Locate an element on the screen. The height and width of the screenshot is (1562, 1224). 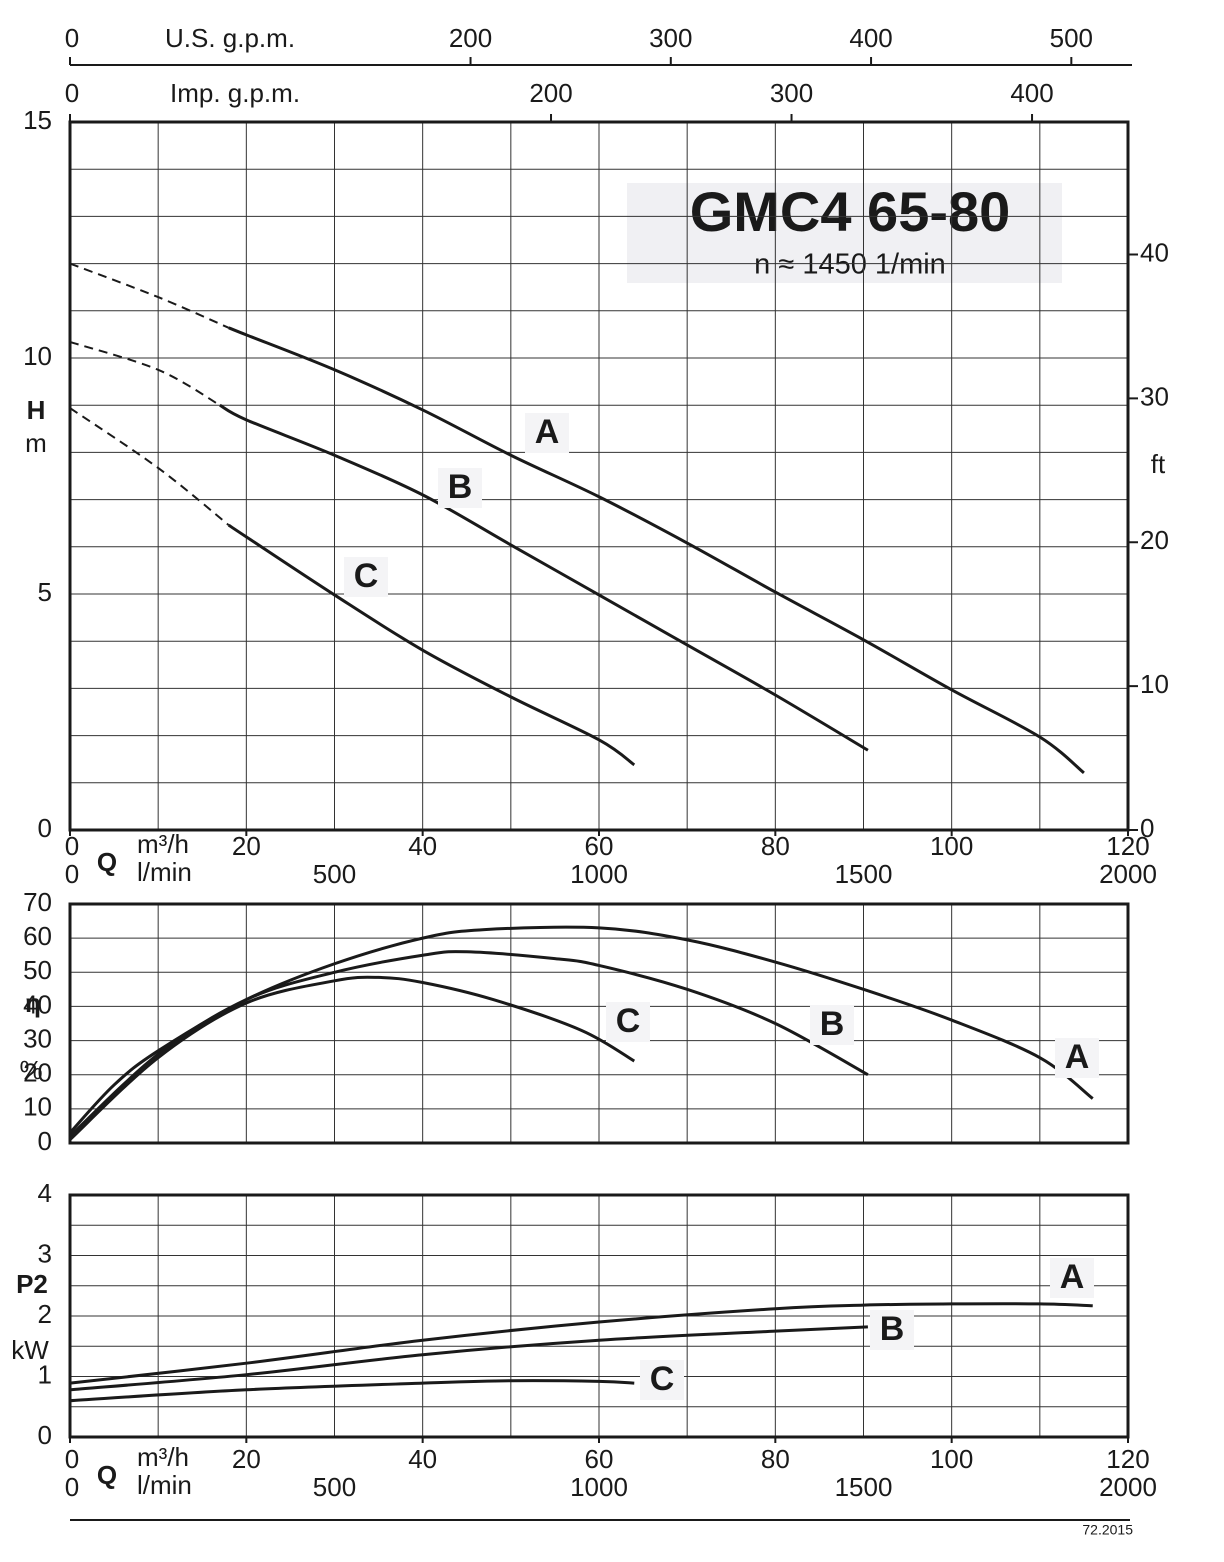
y-tick-label: 5 is located at coordinates (45, 592).